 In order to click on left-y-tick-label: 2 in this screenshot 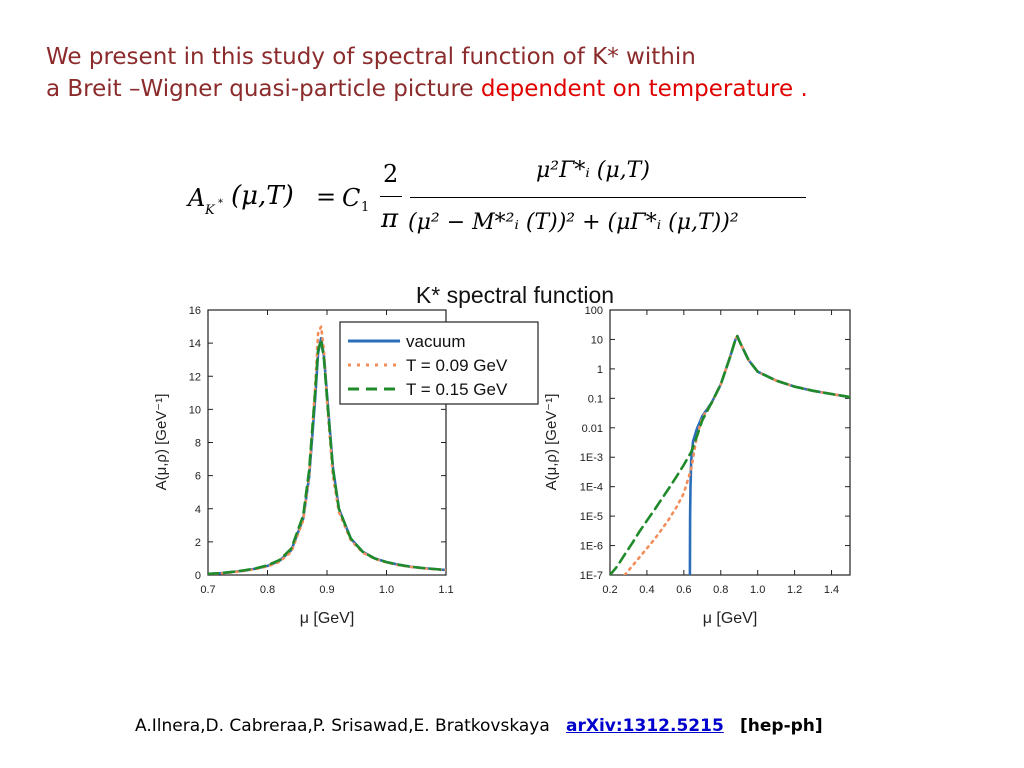, I will do `click(198, 543)`.